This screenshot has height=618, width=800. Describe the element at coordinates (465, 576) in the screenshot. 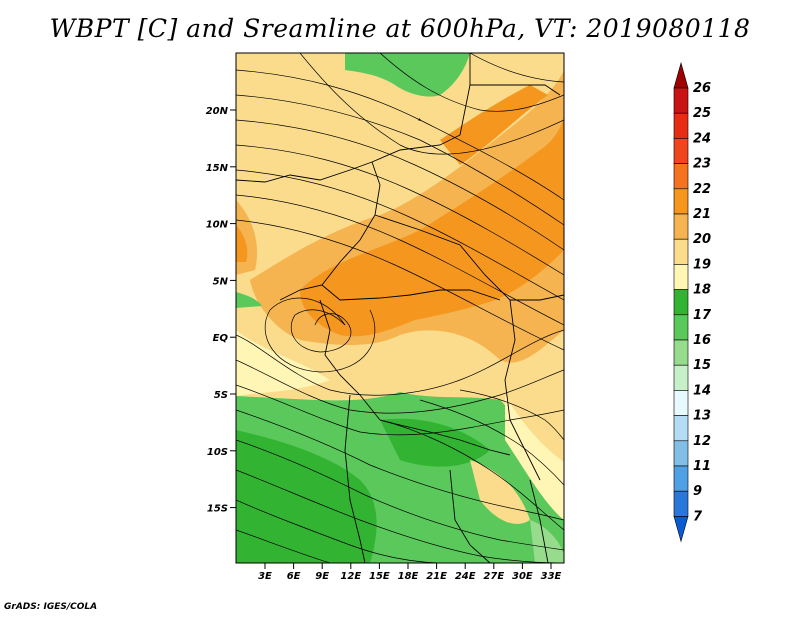

I see `lon-label: 24E` at that location.